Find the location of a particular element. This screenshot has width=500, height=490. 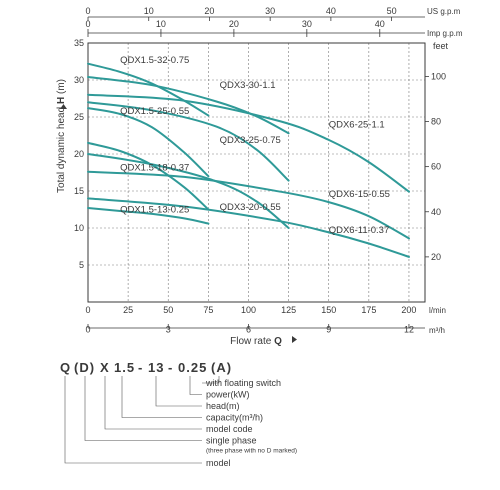

model-code-legend-label: model code is located at coordinates (229, 429).